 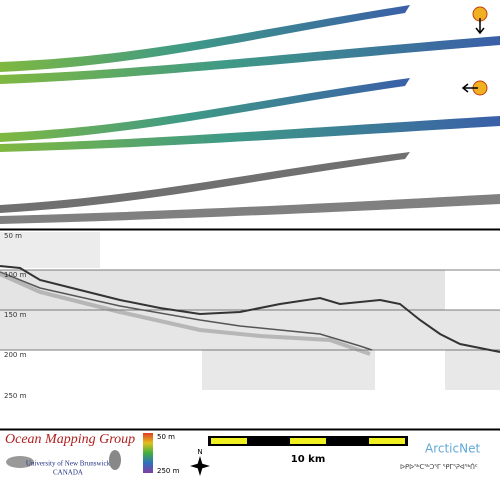 I want to click on sub-bottom-texture, so click(x=185, y=314).